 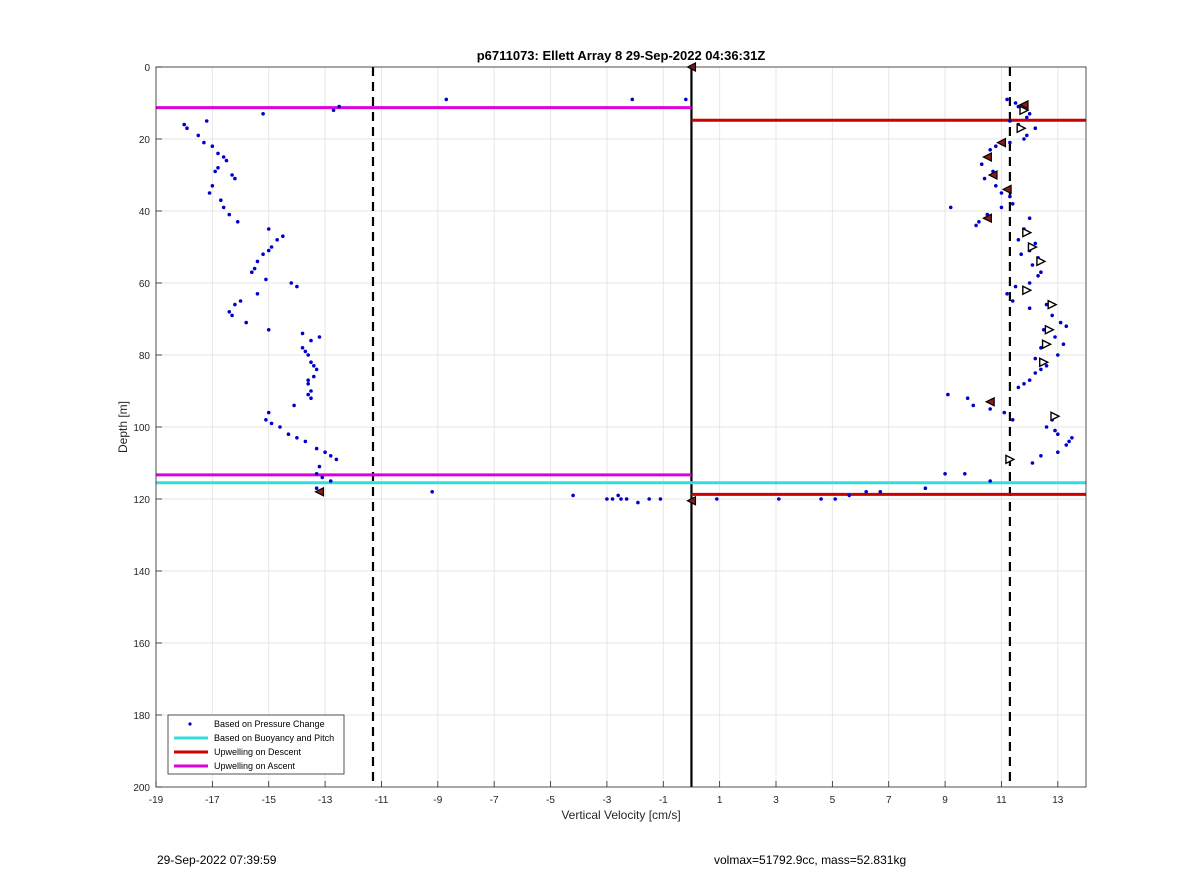 I want to click on x-tick-label: -3, so click(x=606, y=800).